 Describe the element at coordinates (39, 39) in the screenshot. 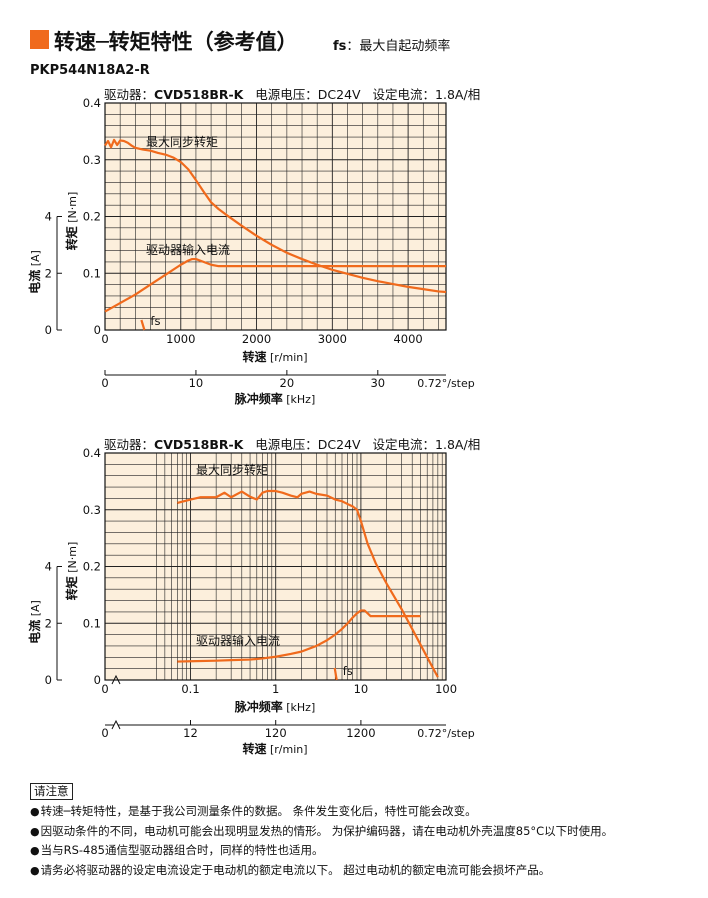

I see `title-marker` at that location.